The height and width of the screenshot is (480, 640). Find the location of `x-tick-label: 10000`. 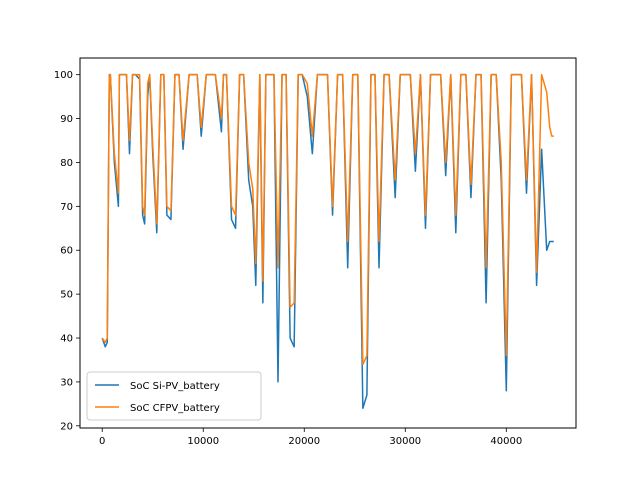

x-tick-label: 10000 is located at coordinates (203, 441).